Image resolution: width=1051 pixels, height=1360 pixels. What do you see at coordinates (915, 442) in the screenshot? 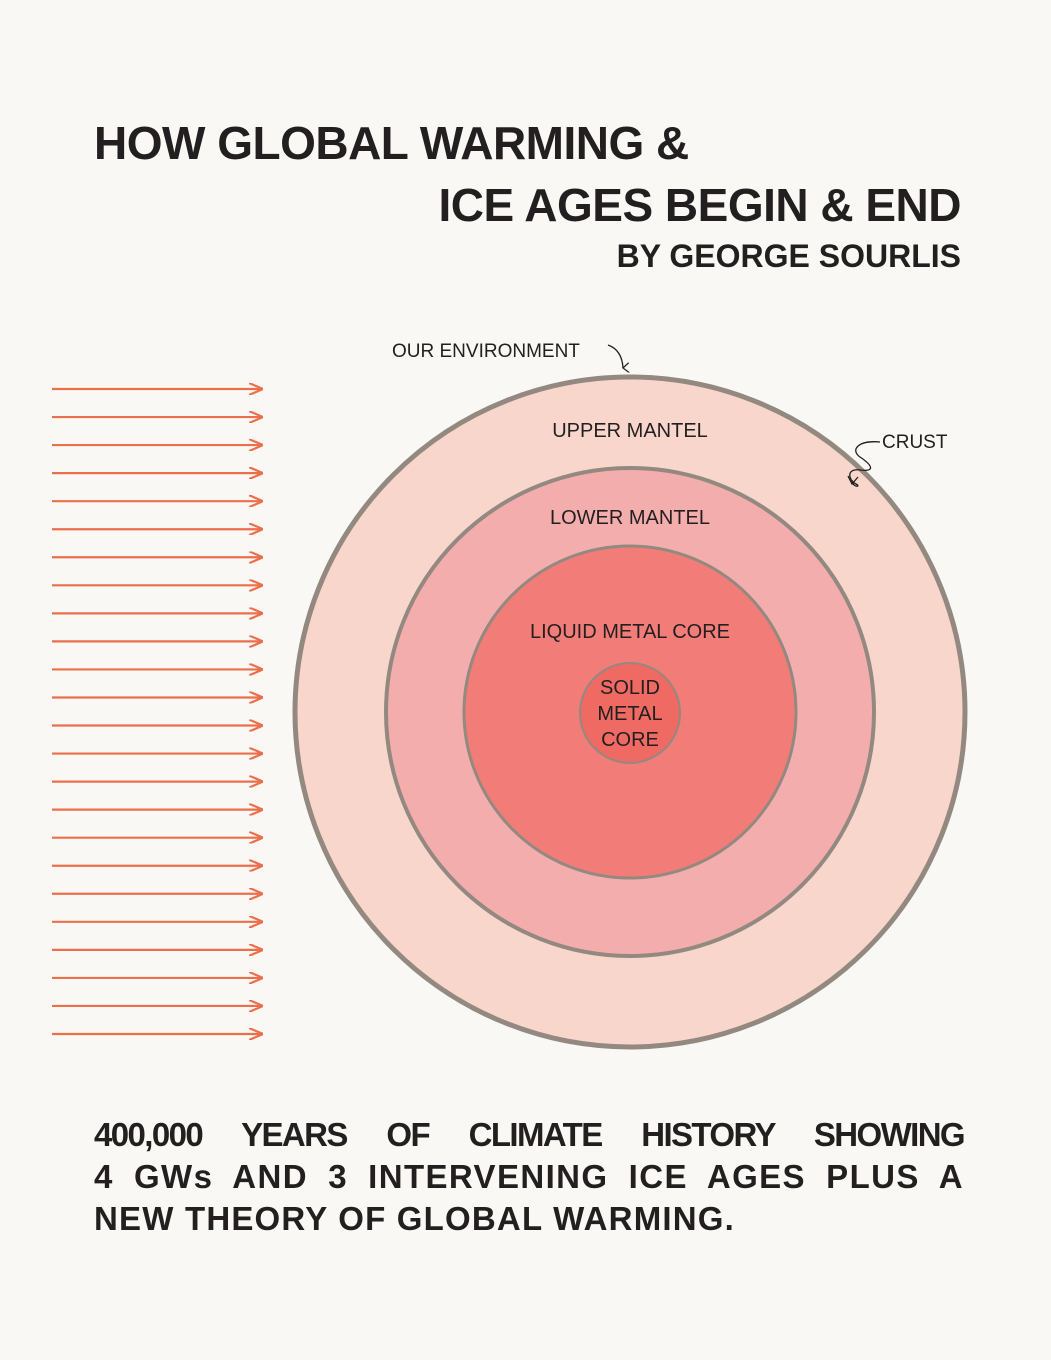
I see `crust-label: CRUST` at bounding box center [915, 442].